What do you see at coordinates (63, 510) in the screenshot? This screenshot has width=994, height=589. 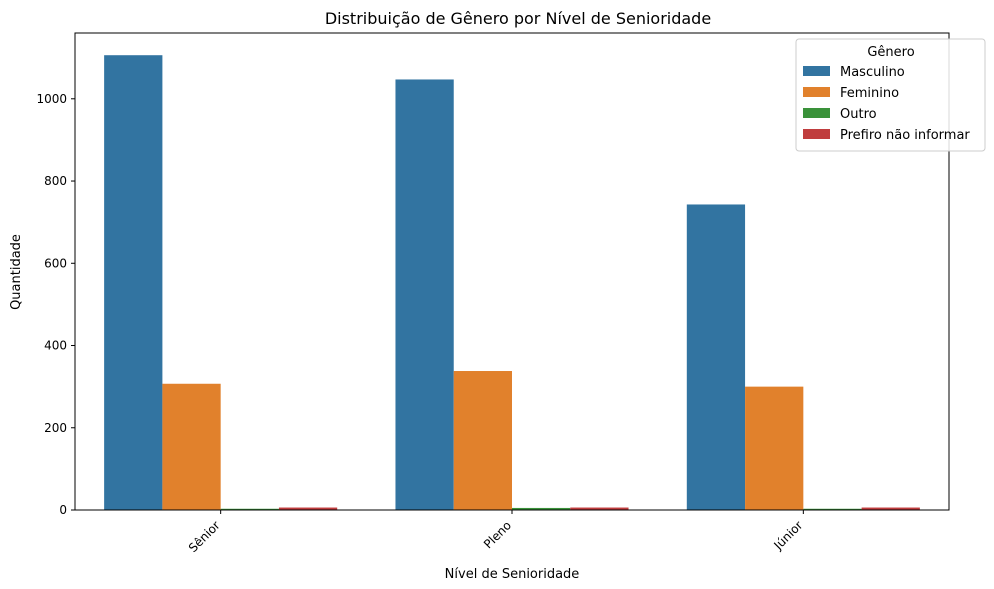 I see `y-tick-label: 0` at bounding box center [63, 510].